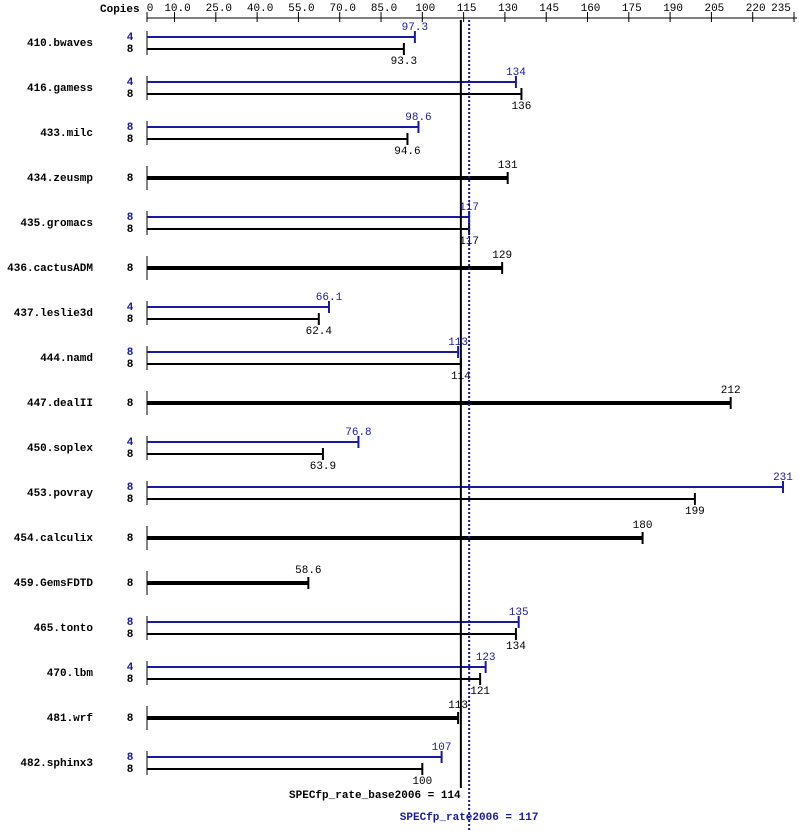  What do you see at coordinates (60, 449) in the screenshot?
I see `benchmark-label: 450.soplex` at bounding box center [60, 449].